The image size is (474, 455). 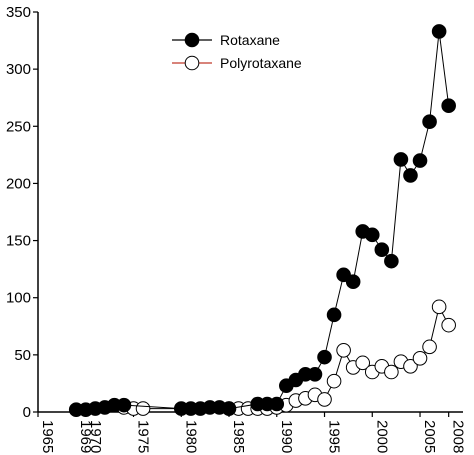 I want to click on x-tick-label: 2000, so click(x=381, y=436).